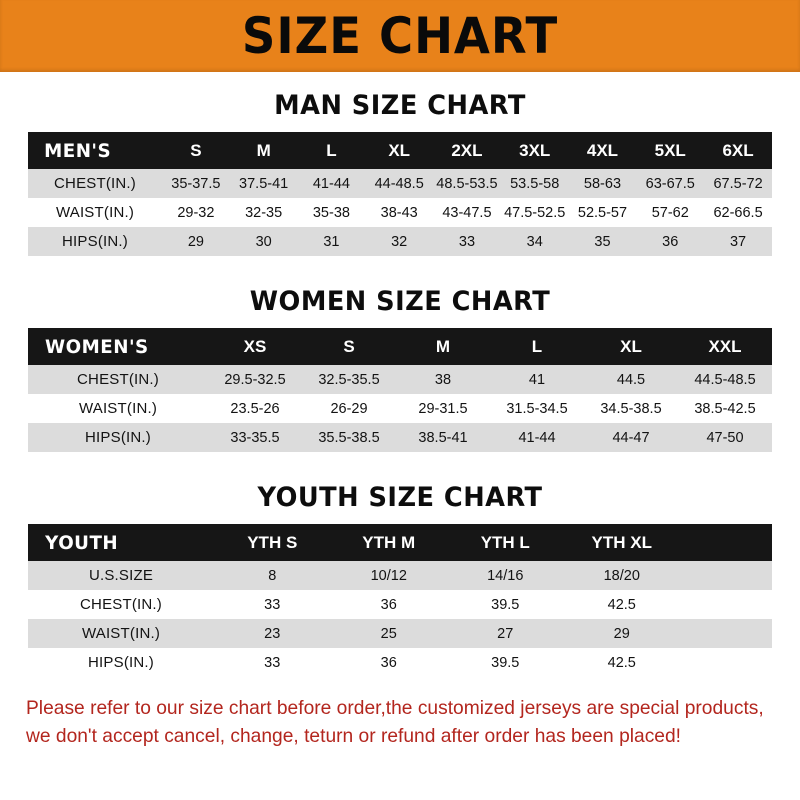  Describe the element at coordinates (95, 212) in the screenshot. I see `man-row-label-waist: WAIST(IN.)` at that location.